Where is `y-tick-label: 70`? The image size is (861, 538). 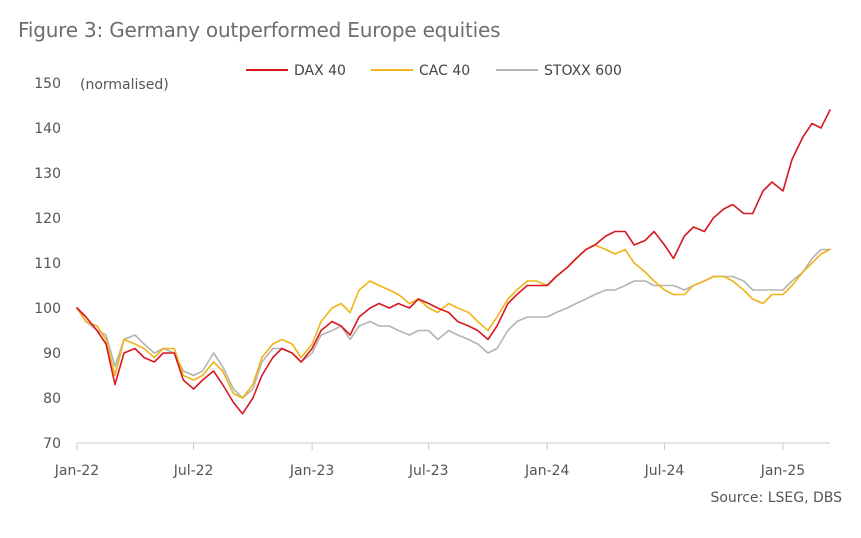 y-tick-label: 70 is located at coordinates (52, 444).